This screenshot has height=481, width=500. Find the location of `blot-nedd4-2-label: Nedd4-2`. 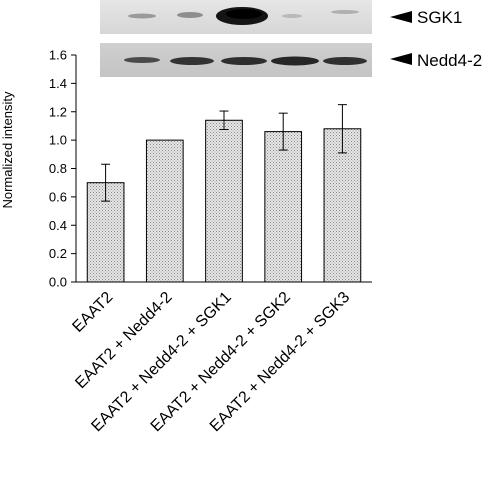

blot-nedd4-2-label: Nedd4-2 is located at coordinates (449, 60).